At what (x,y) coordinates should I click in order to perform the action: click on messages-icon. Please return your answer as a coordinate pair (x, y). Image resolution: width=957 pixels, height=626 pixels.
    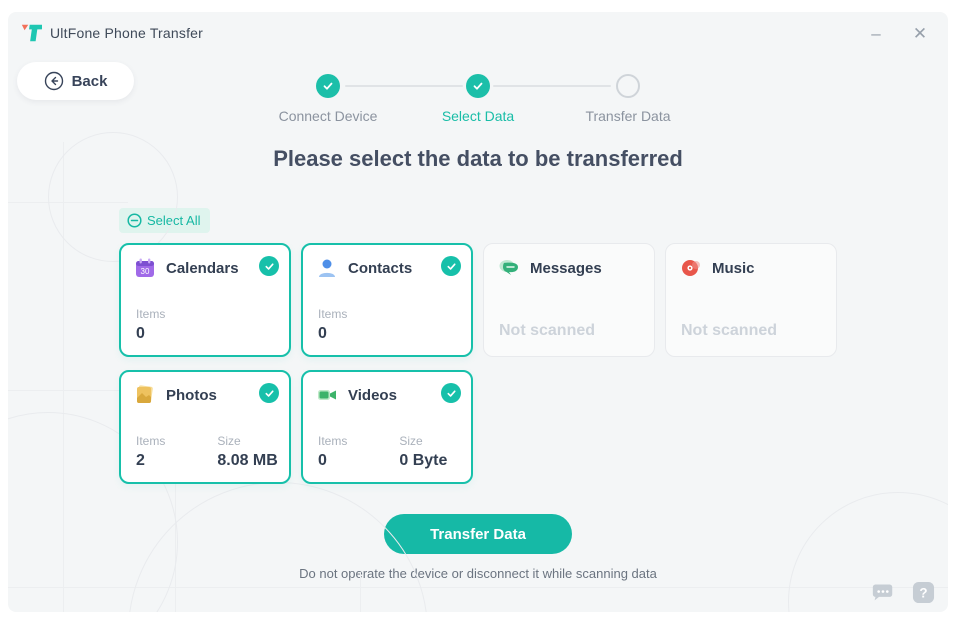
    Looking at the image, I should click on (508, 267).